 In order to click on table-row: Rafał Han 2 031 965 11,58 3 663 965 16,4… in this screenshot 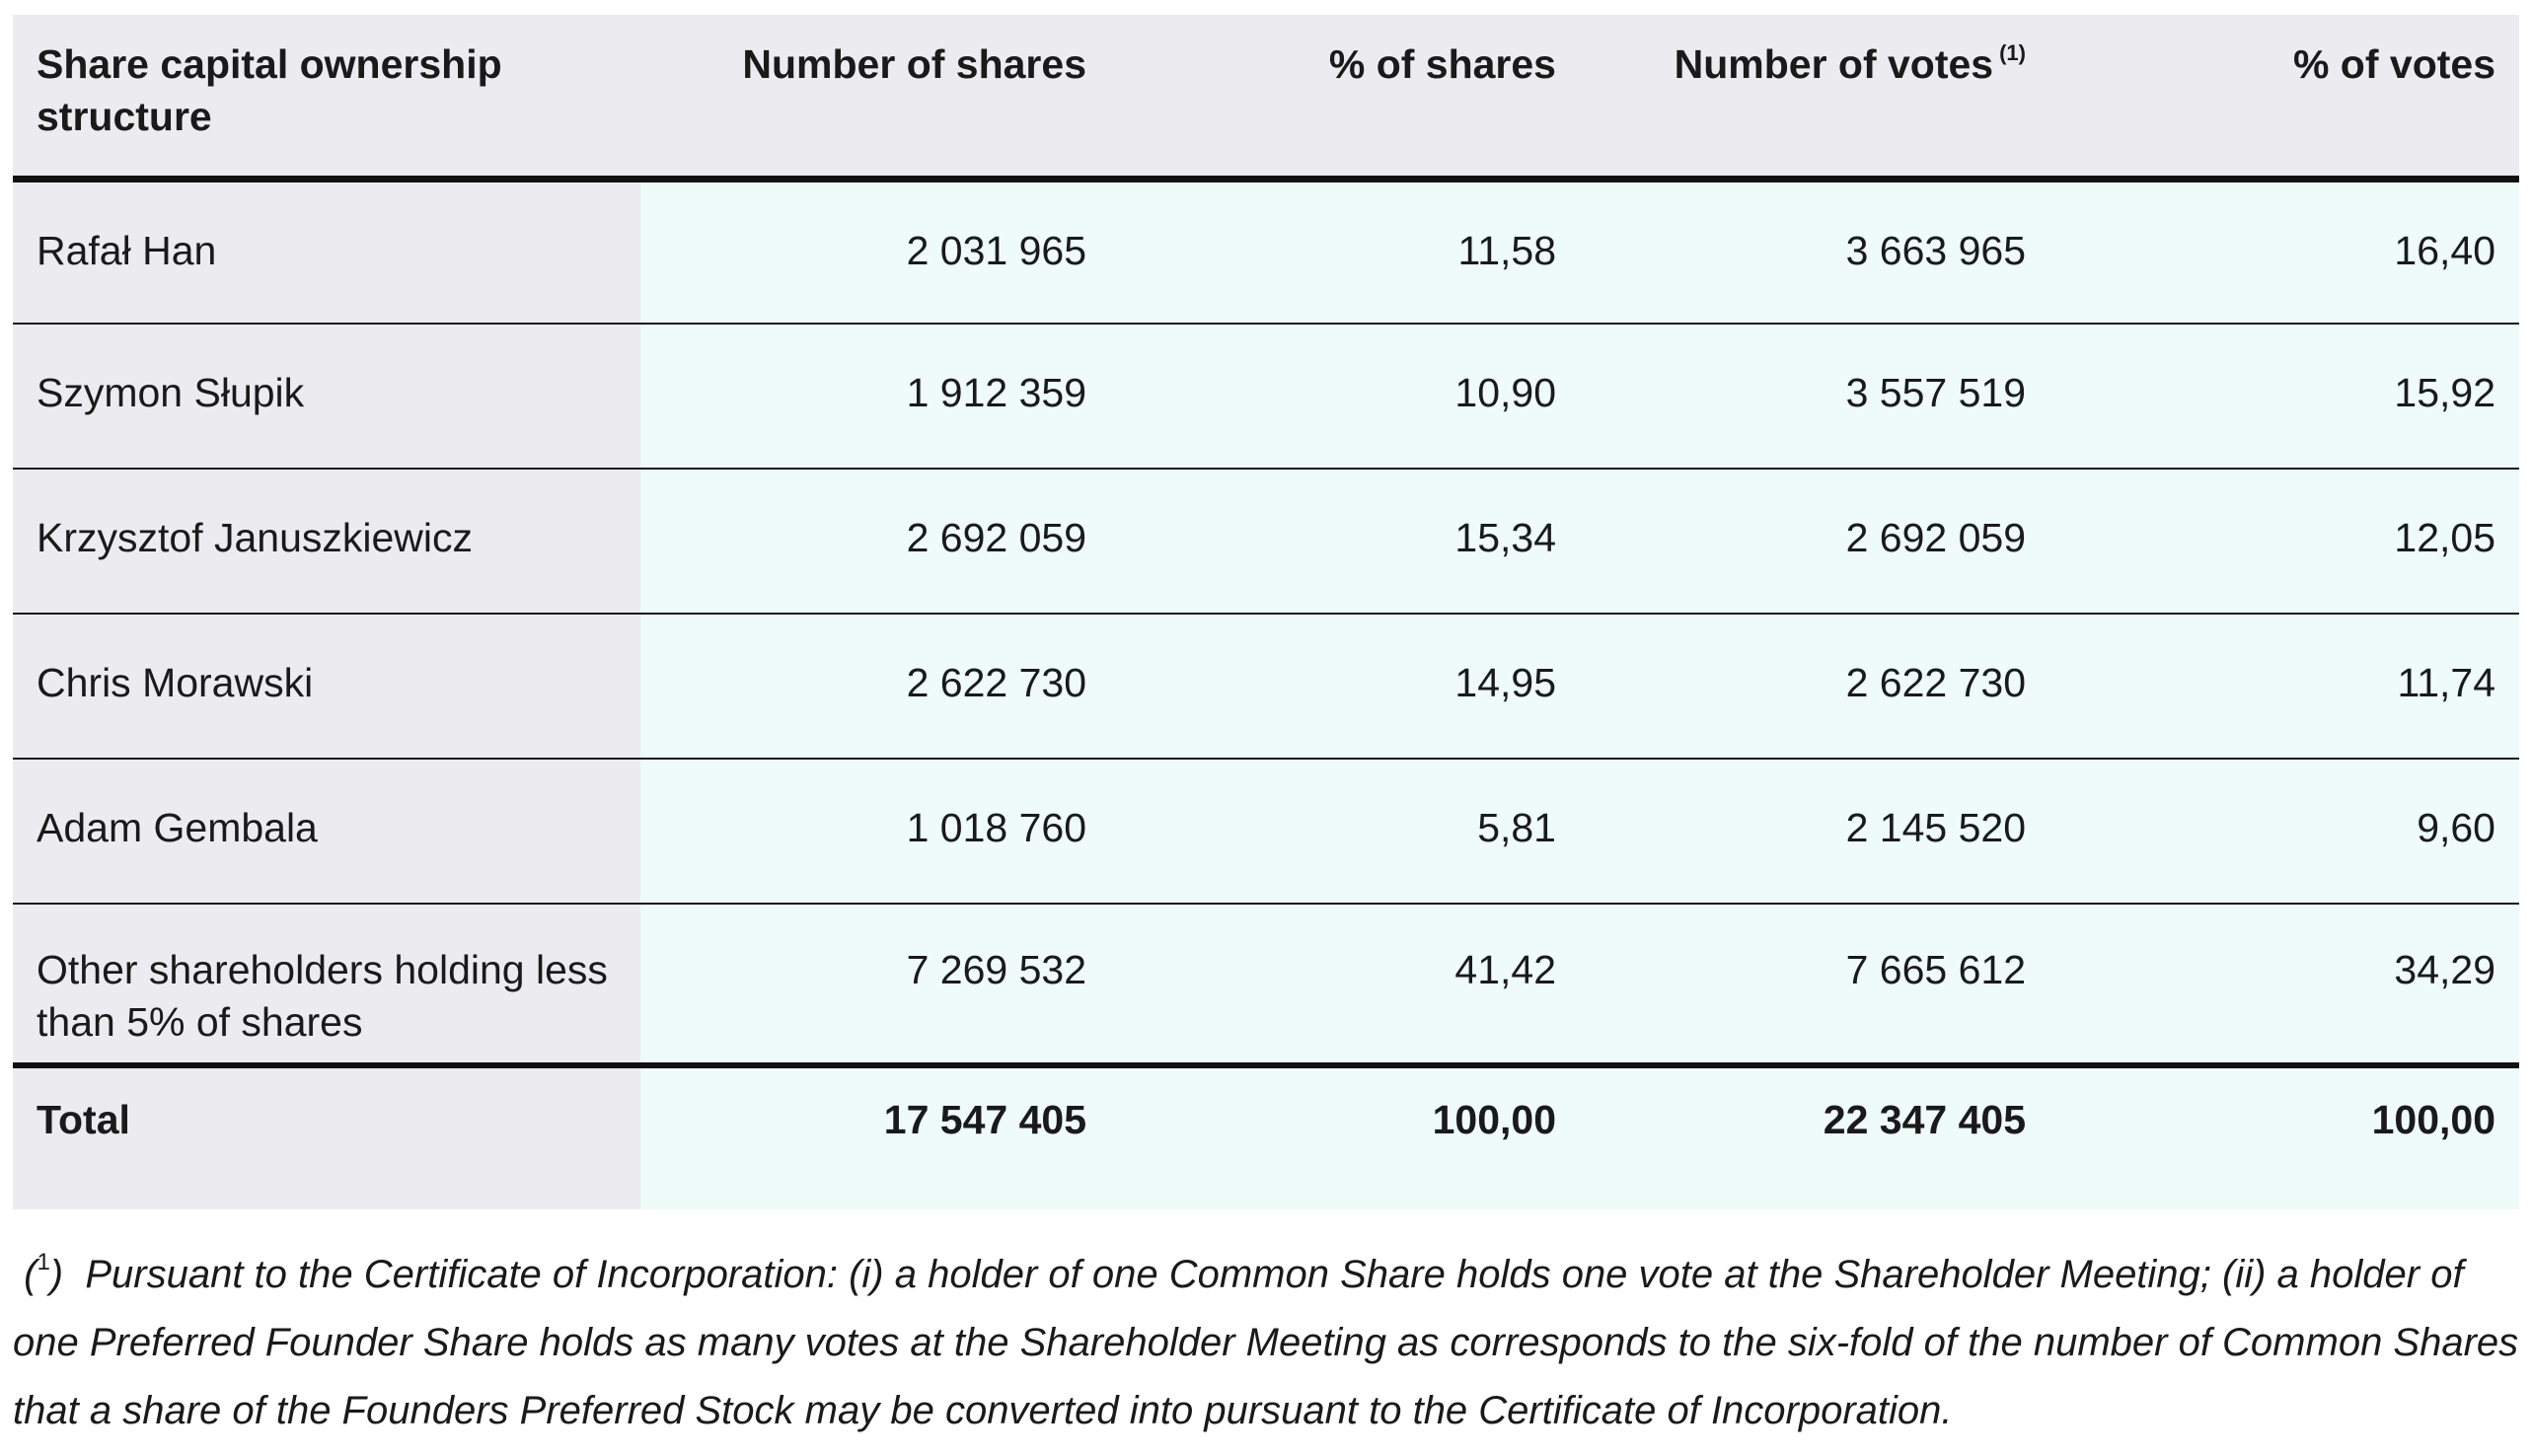, I will do `click(1266, 252)`.